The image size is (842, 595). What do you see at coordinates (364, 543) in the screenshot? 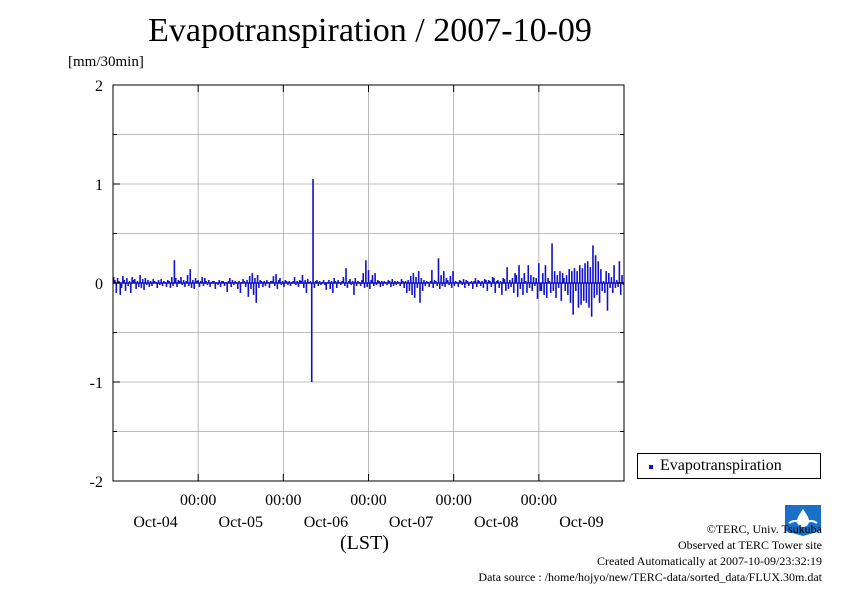
I see `x-axis-label: (LST)` at bounding box center [364, 543].